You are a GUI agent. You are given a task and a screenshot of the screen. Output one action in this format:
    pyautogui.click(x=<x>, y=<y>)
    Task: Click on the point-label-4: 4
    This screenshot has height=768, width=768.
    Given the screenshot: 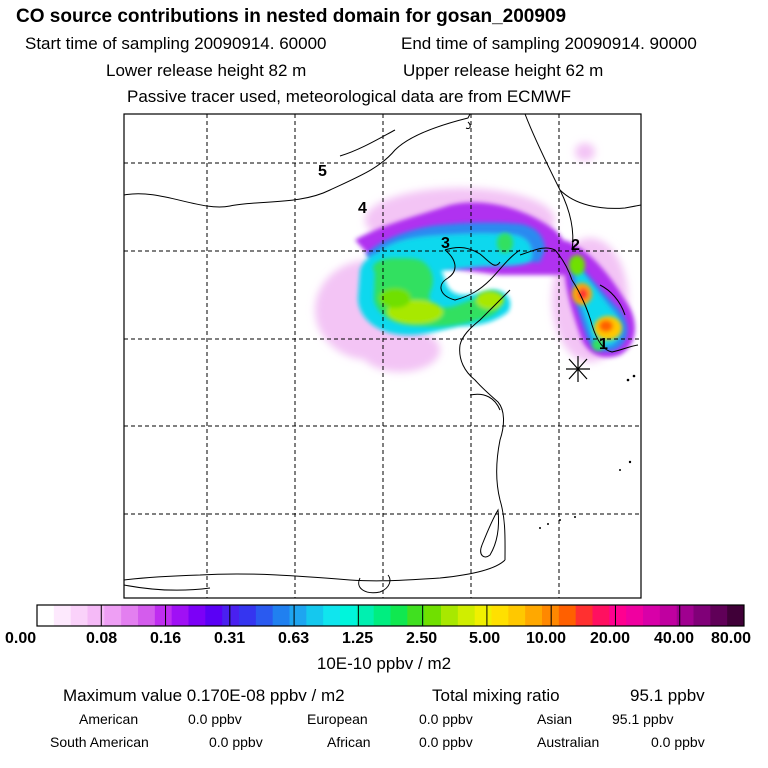 What is the action you would take?
    pyautogui.click(x=362, y=208)
    